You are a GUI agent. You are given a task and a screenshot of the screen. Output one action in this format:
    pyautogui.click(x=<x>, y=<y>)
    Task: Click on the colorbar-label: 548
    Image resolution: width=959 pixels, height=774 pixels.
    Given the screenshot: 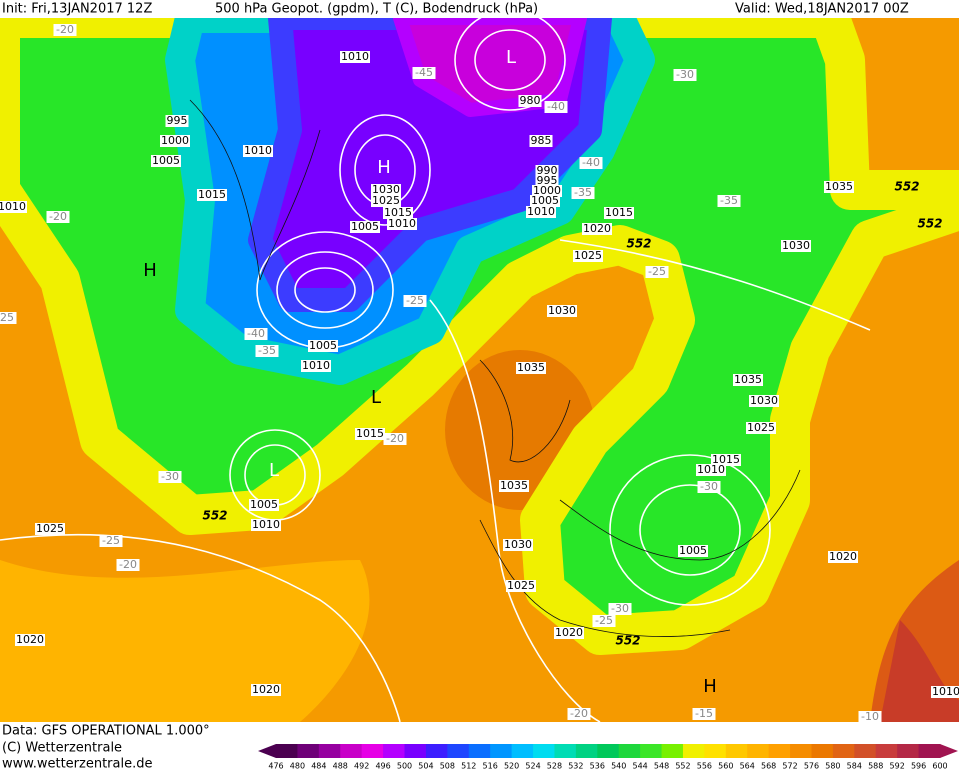 What is the action you would take?
    pyautogui.click(x=661, y=766)
    